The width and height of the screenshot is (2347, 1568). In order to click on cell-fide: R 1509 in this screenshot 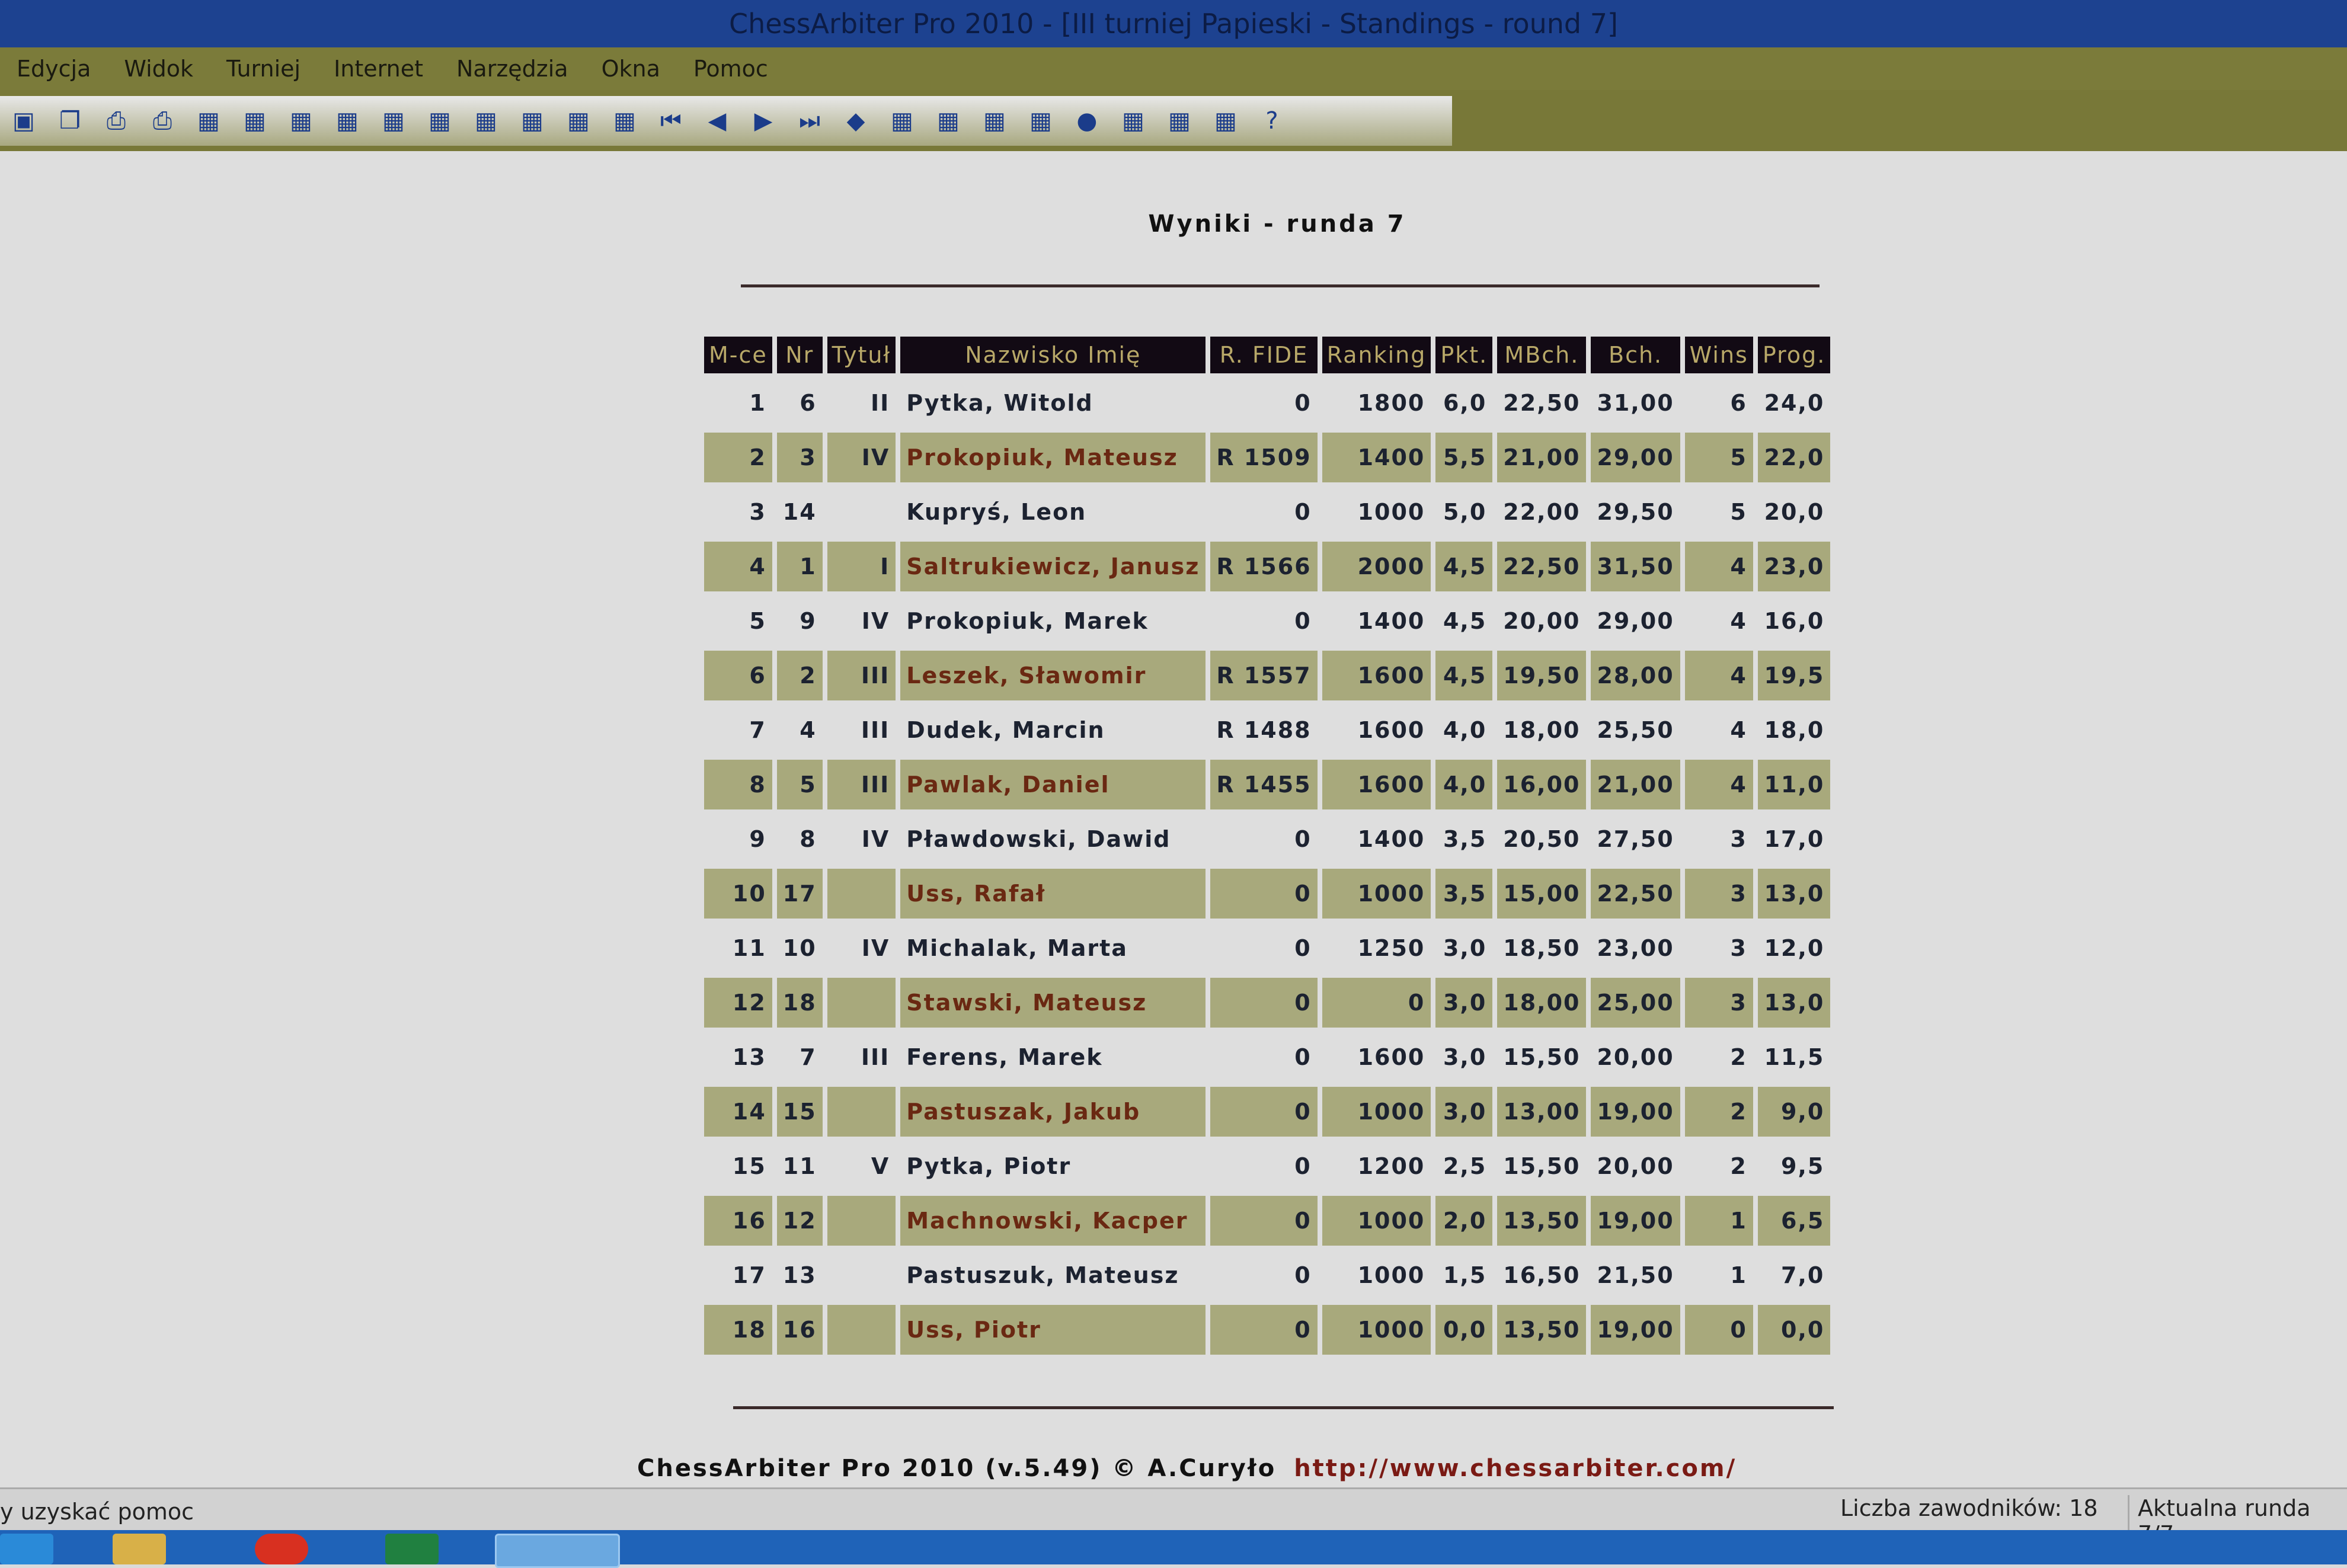, I will do `click(1264, 457)`.